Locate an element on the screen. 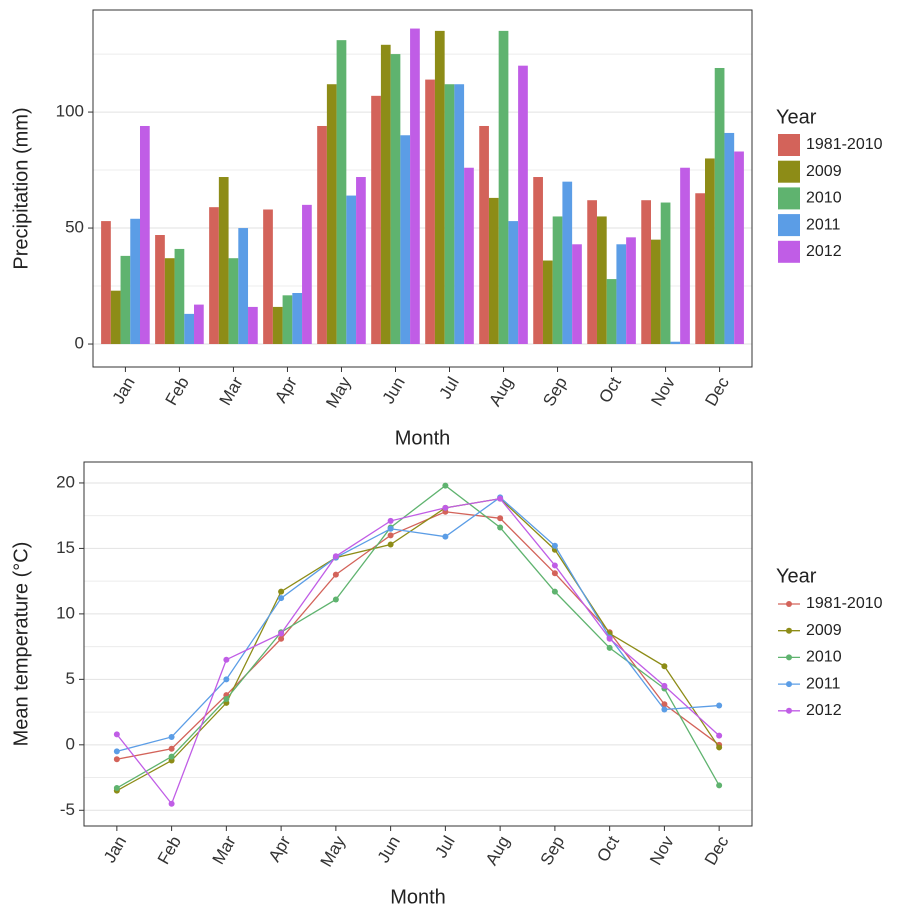 The height and width of the screenshot is (908, 902). legend-label: 1981-2010 is located at coordinates (844, 144).